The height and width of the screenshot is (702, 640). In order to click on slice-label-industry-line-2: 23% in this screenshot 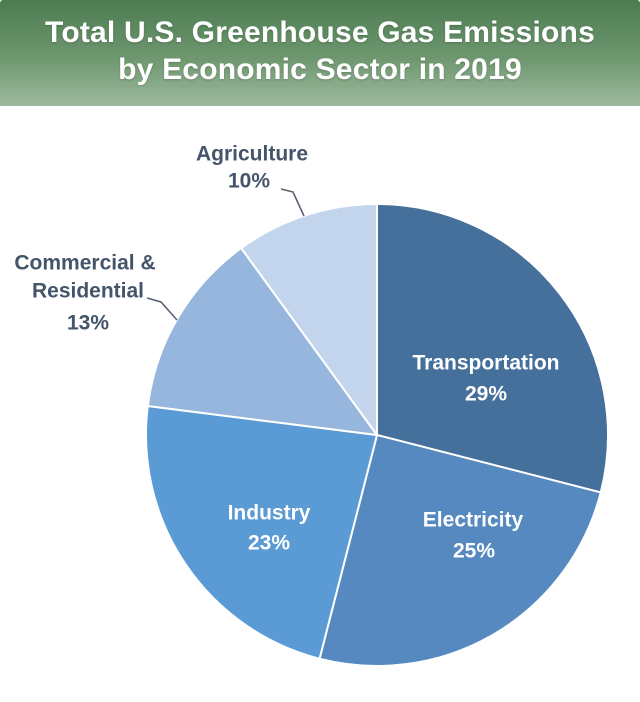, I will do `click(269, 543)`.